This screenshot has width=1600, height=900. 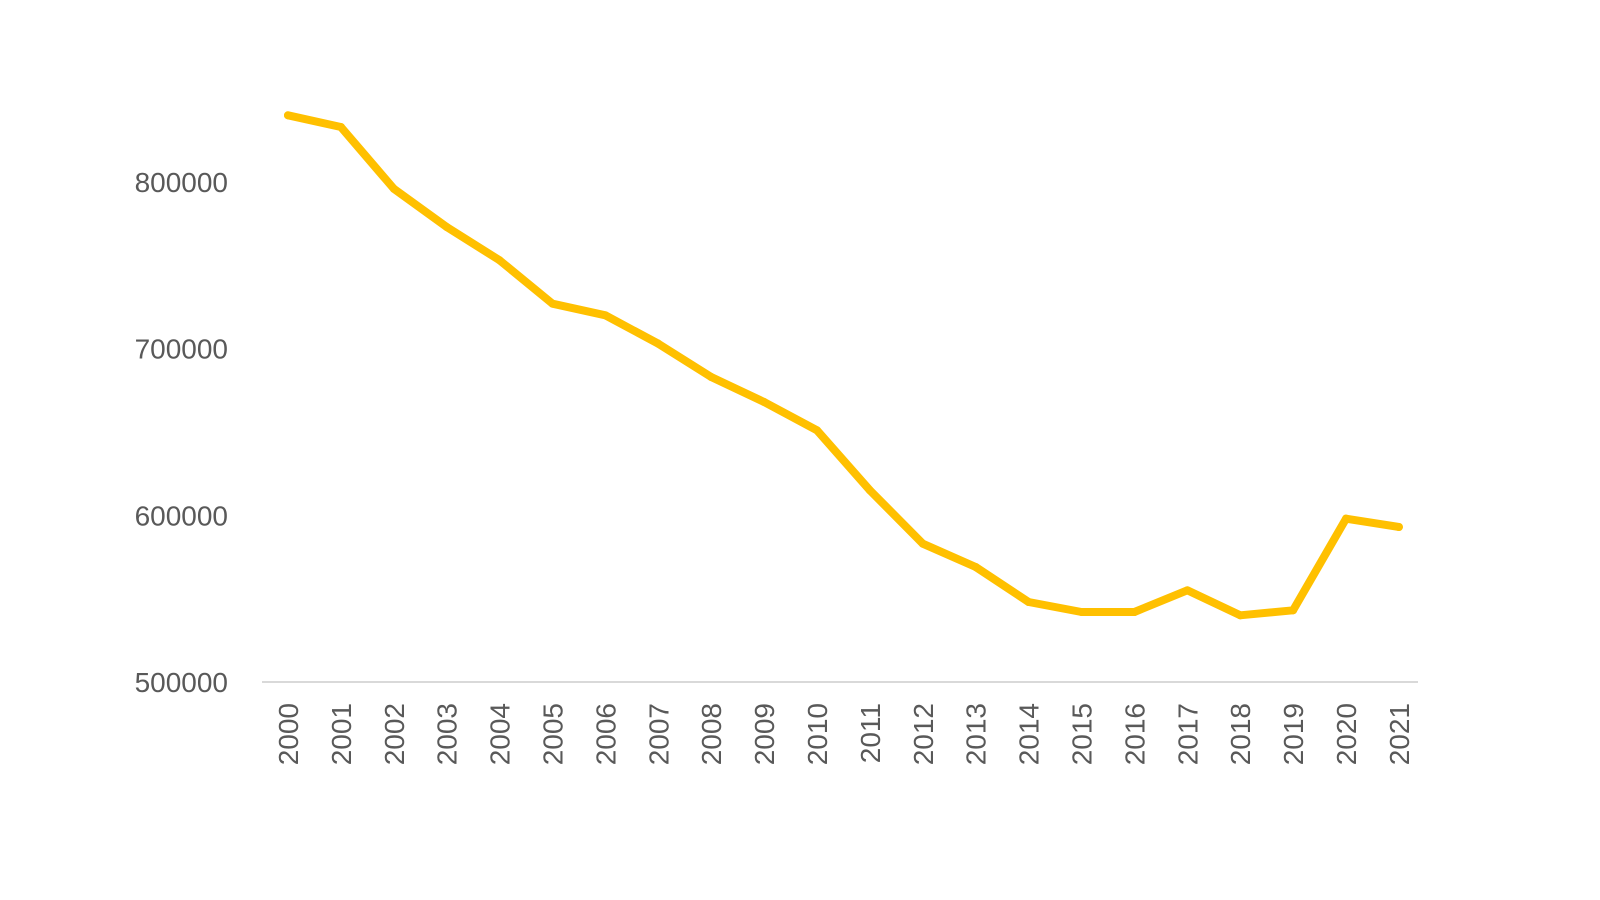 What do you see at coordinates (181, 682) in the screenshot?
I see `y-tick-label: 500000` at bounding box center [181, 682].